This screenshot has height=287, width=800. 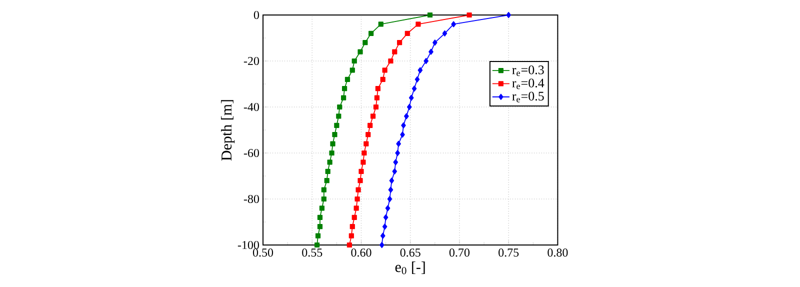 What do you see at coordinates (263, 252) in the screenshot?
I see `x-tick-label: 0.50` at bounding box center [263, 252].